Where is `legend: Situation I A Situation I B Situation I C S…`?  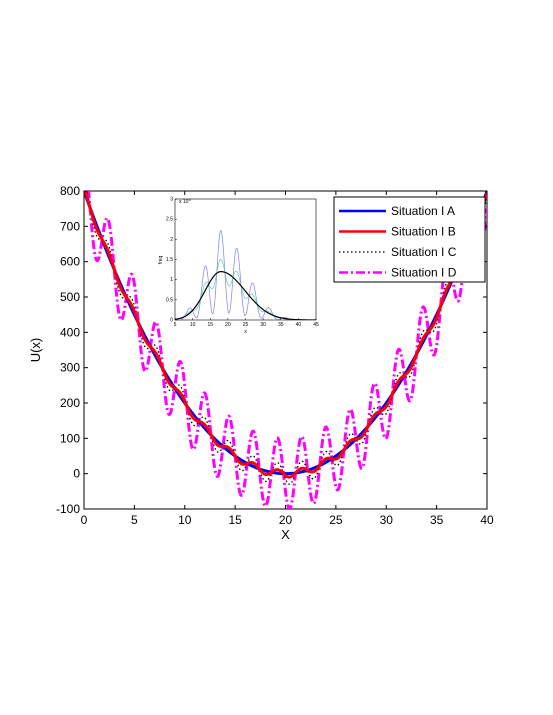
legend: Situation I A Situation I B Situation I C S… is located at coordinates (409, 239).